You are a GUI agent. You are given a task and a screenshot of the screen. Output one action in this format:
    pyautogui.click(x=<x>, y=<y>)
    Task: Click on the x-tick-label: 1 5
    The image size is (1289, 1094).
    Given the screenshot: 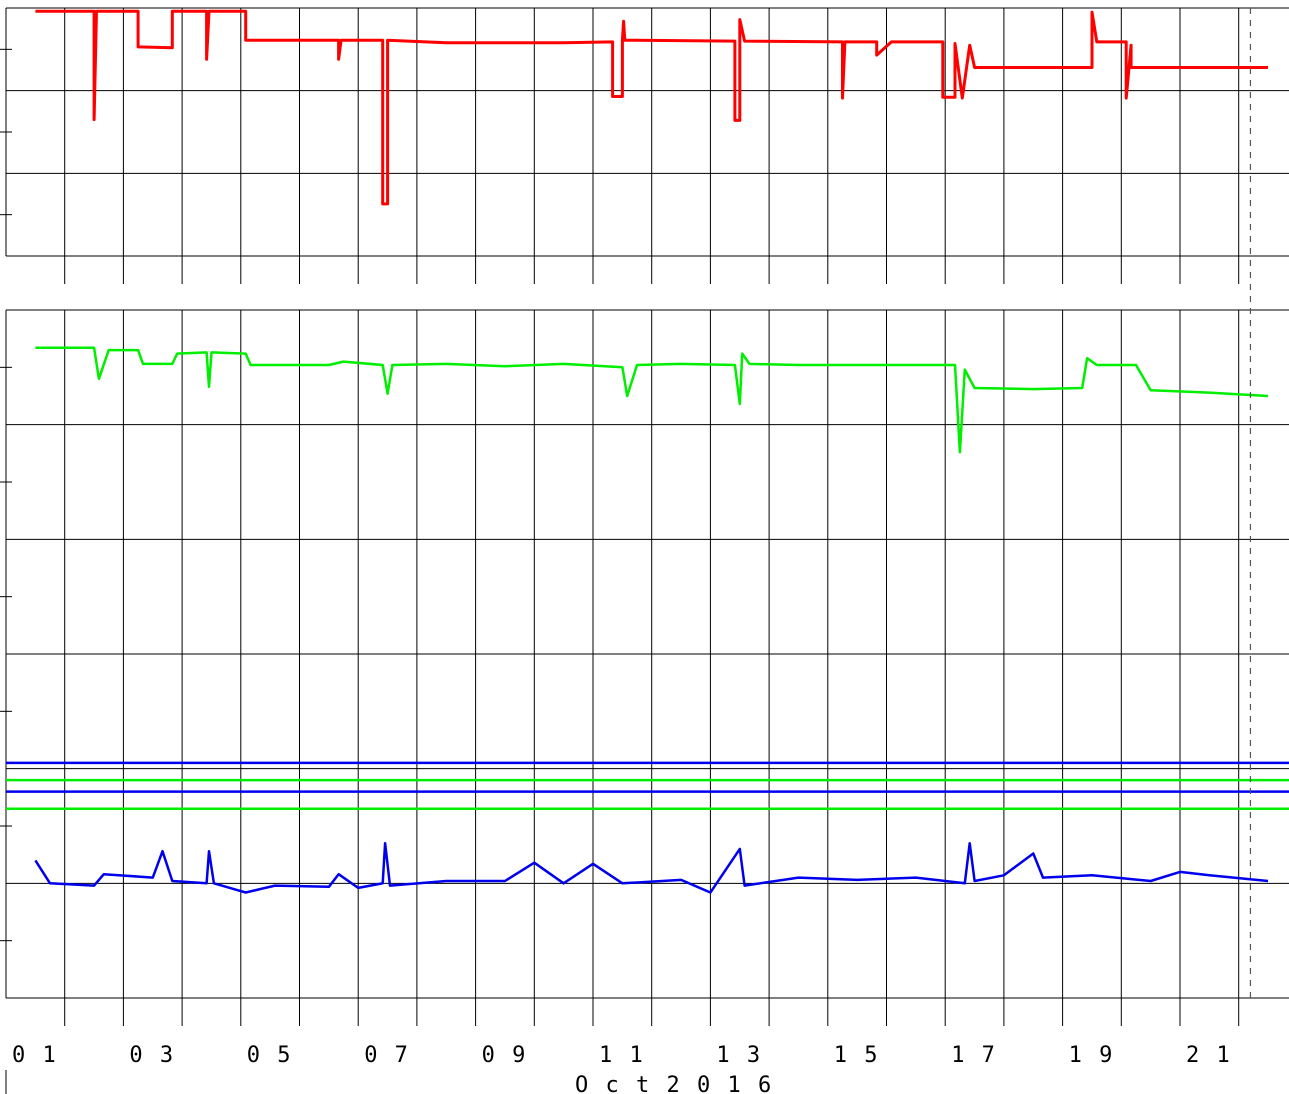 What is the action you would take?
    pyautogui.click(x=857, y=1055)
    